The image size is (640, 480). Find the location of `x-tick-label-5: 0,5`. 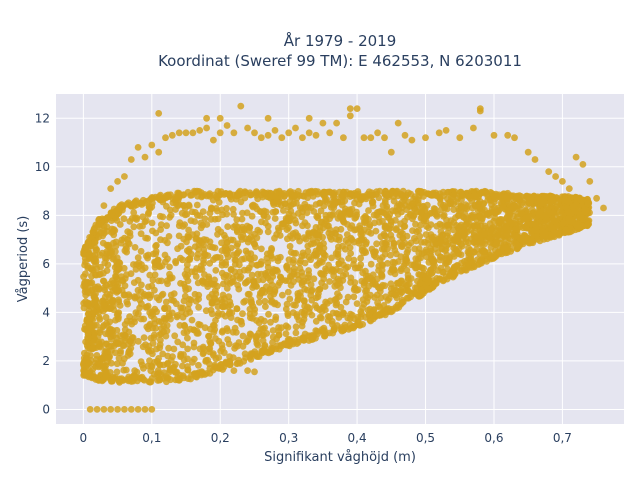

x-tick-label-5: 0,5 is located at coordinates (425, 438).